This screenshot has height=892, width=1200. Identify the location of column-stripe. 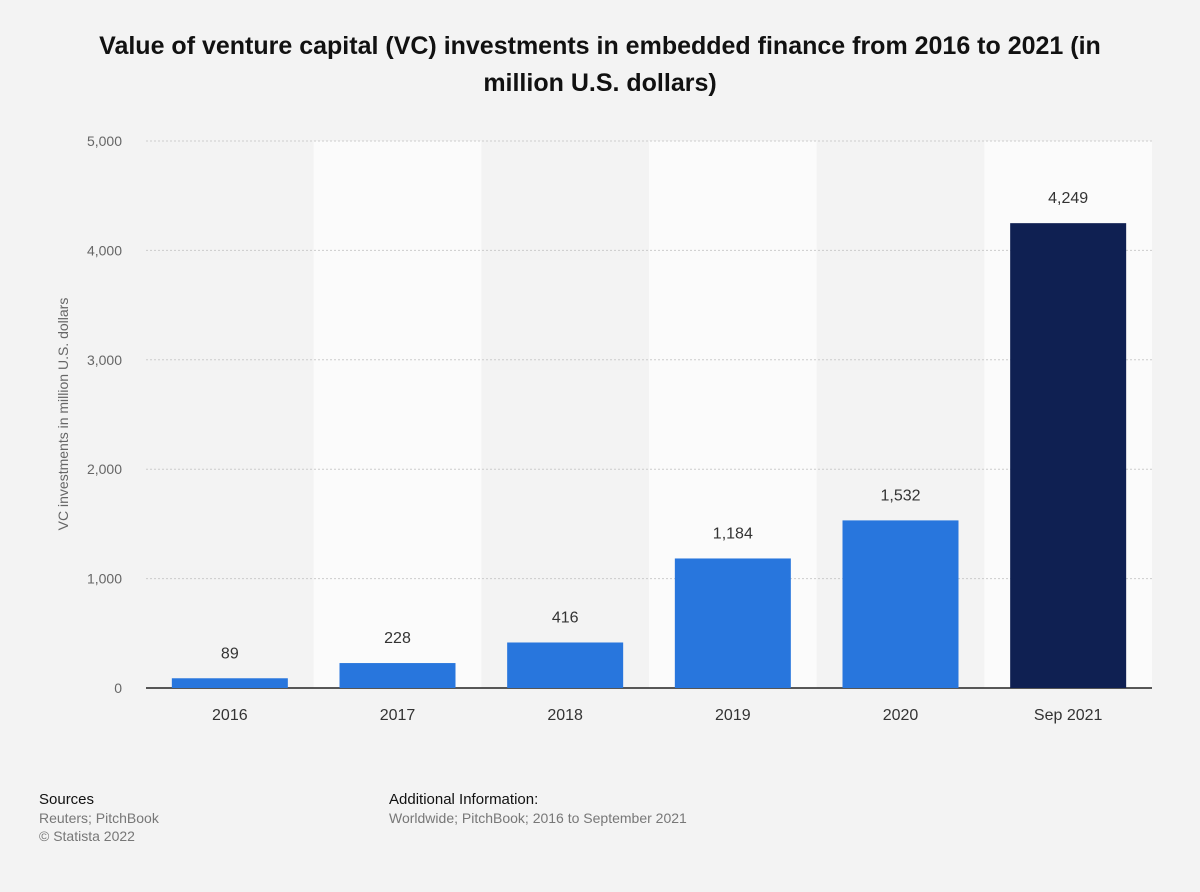
(397, 414).